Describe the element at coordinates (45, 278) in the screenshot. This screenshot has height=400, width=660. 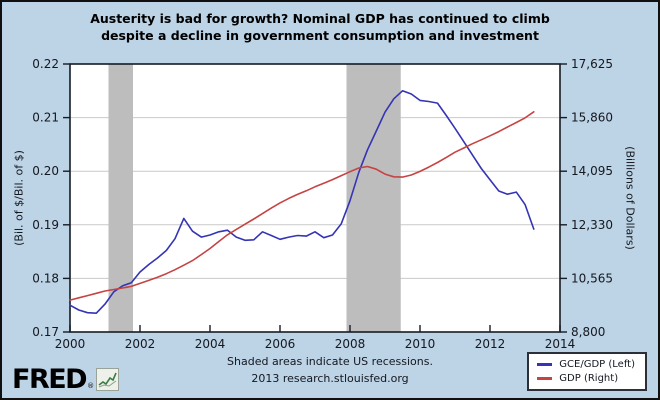
I see `svg-text: 0.18` at that location.